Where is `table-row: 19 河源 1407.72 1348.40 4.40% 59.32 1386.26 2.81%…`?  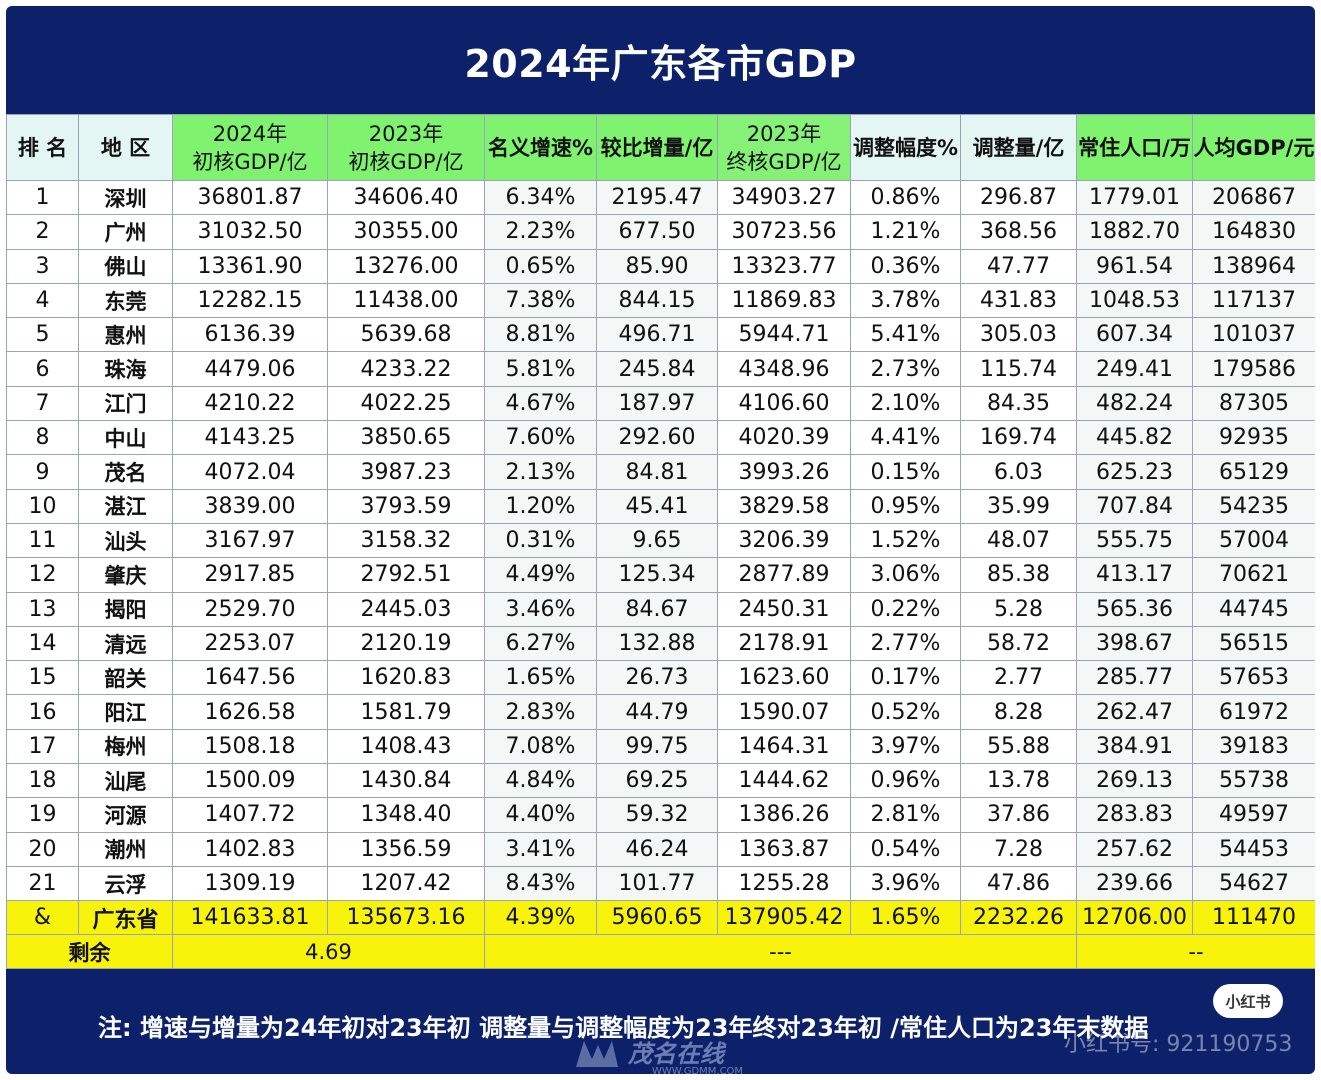
table-row: 19 河源 1407.72 1348.40 4.40% 59.32 1386.26 2.81%… is located at coordinates (660, 815).